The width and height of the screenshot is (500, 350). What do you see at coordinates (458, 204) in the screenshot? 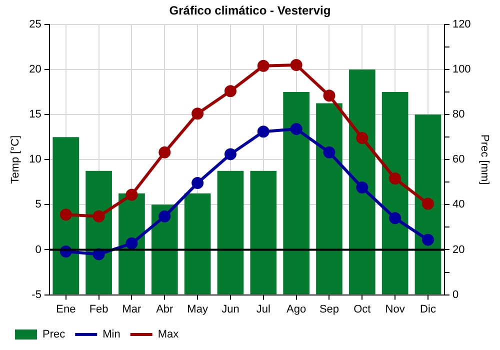
I see `y2-tick-label: 40` at bounding box center [458, 204].